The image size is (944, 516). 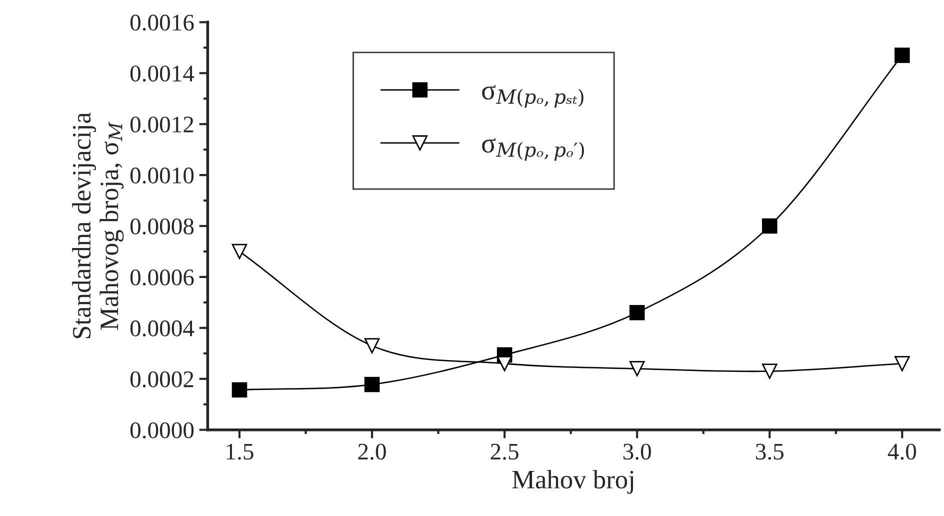 What do you see at coordinates (372, 452) in the screenshot?
I see `x-tick-label: 2.0` at bounding box center [372, 452].